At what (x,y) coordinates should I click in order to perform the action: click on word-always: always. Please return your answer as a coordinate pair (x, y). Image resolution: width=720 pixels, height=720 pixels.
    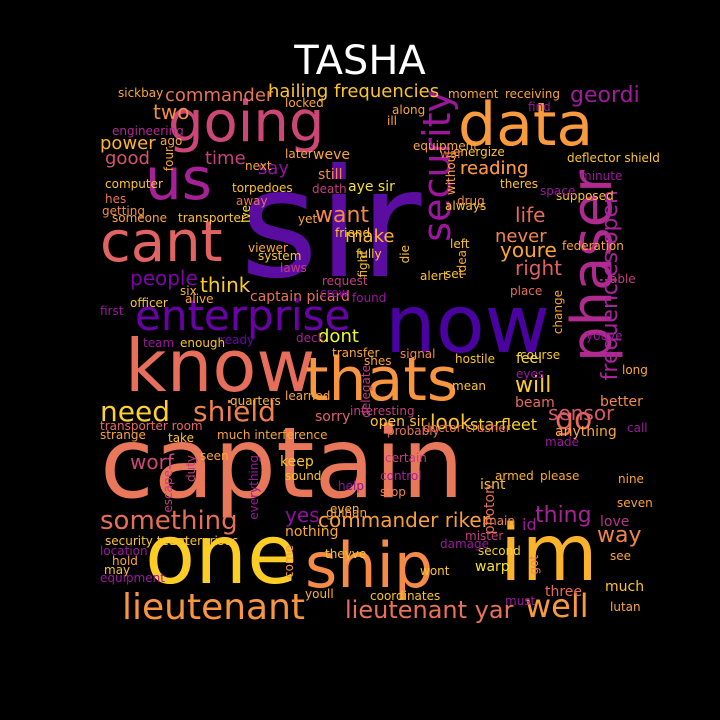
    Looking at the image, I should click on (466, 206).